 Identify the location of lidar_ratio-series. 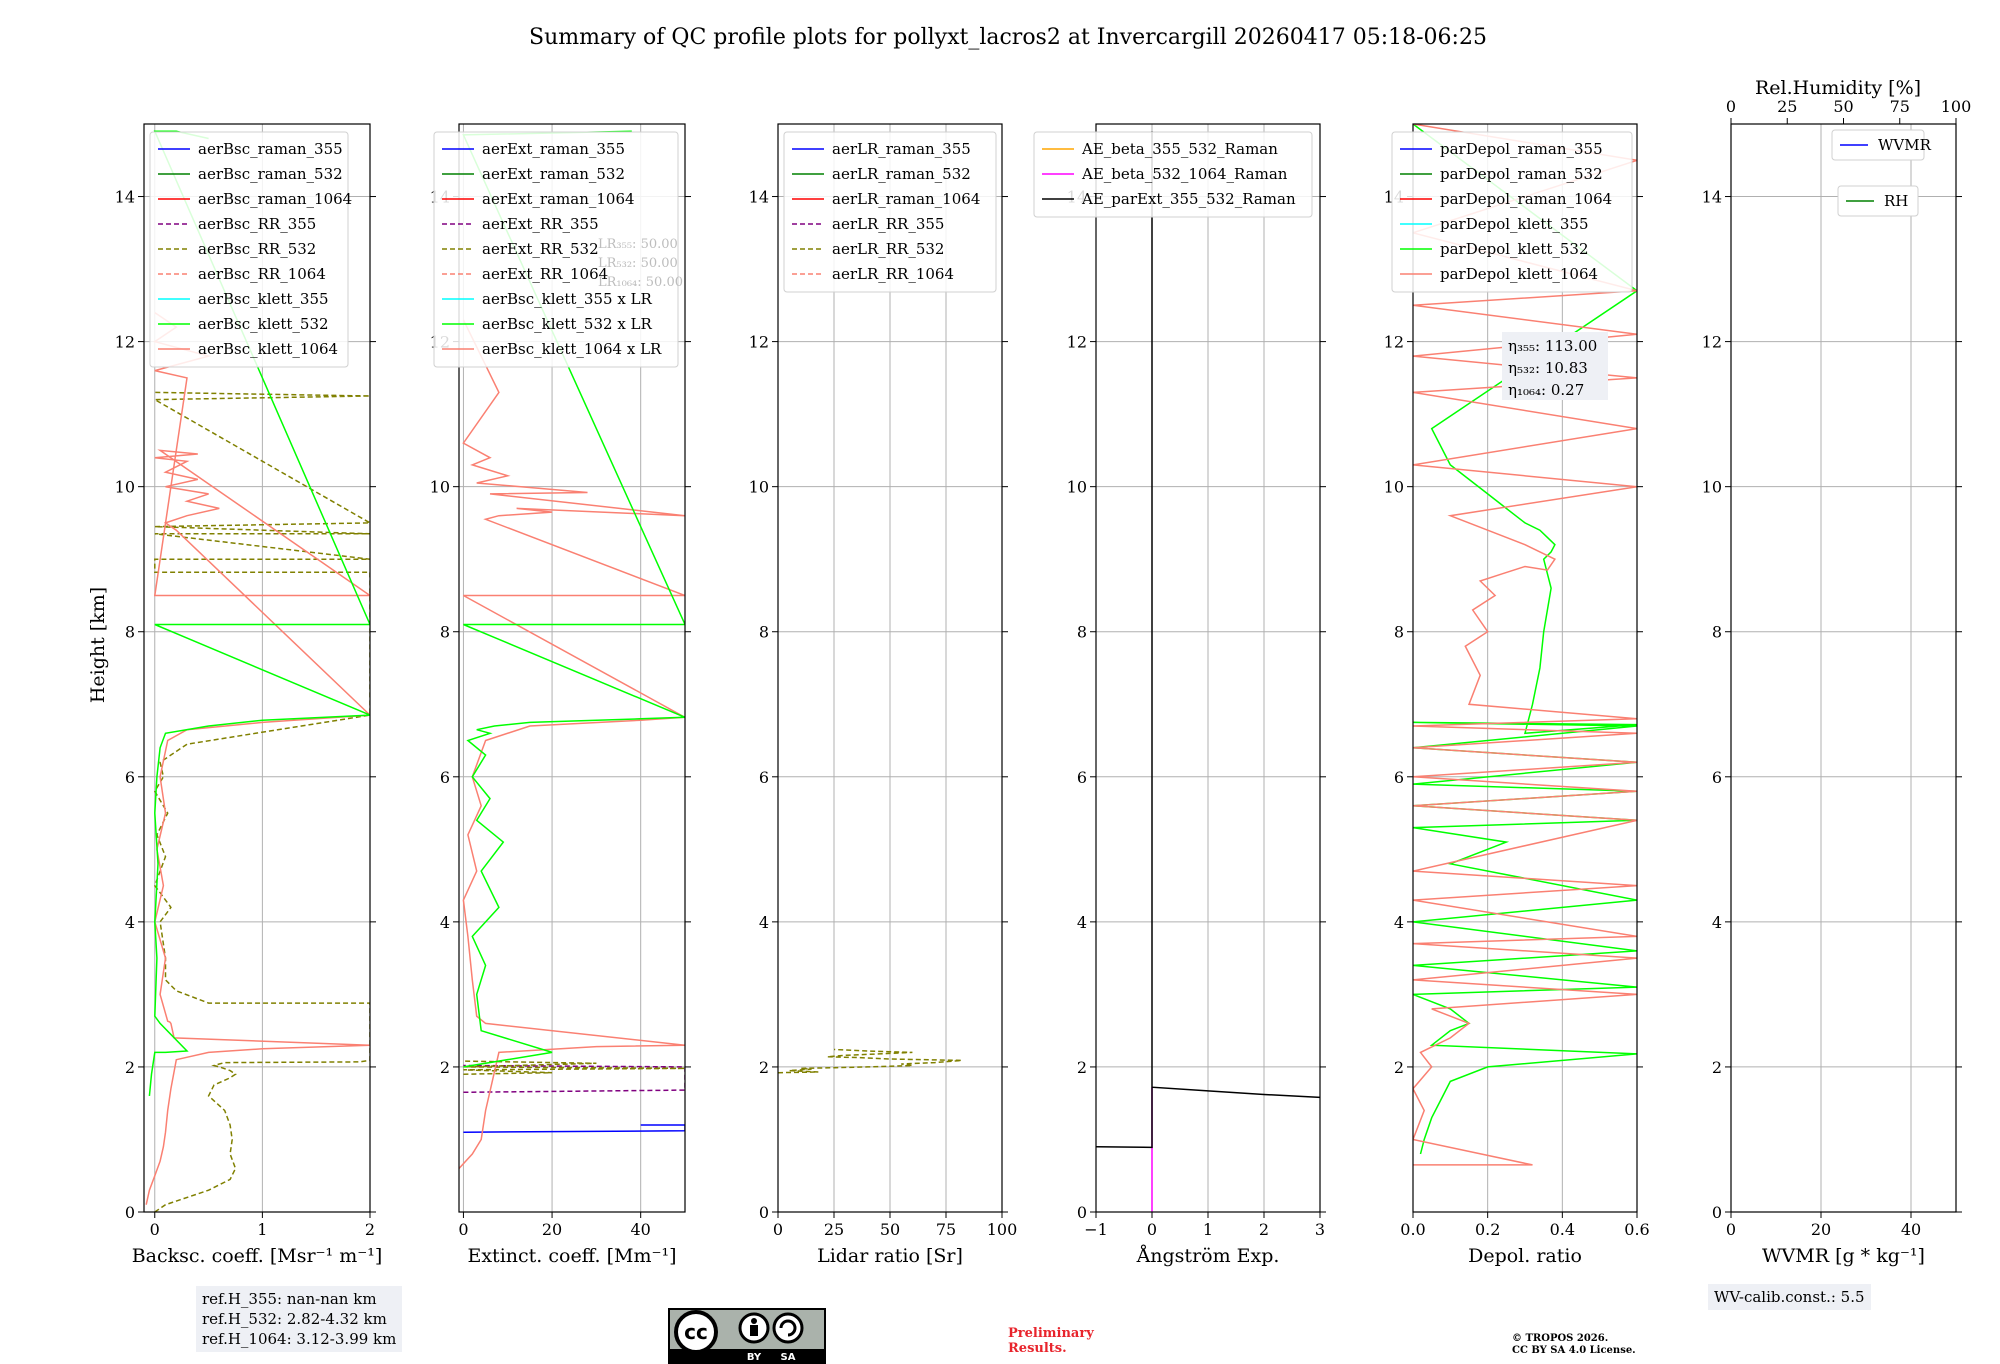
(870, 1061).